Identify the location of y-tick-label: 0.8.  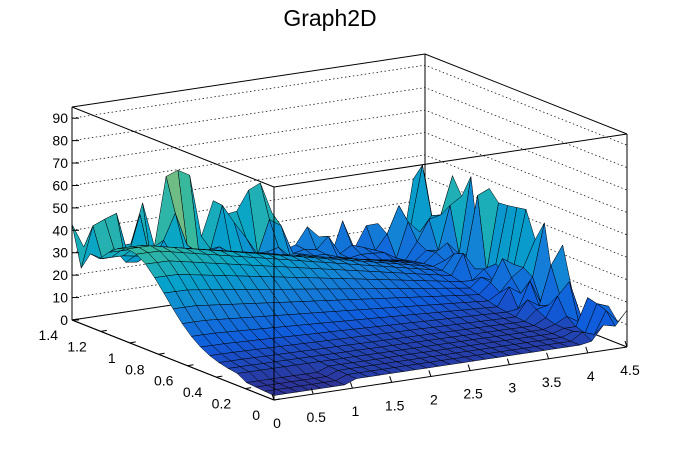
(135, 369).